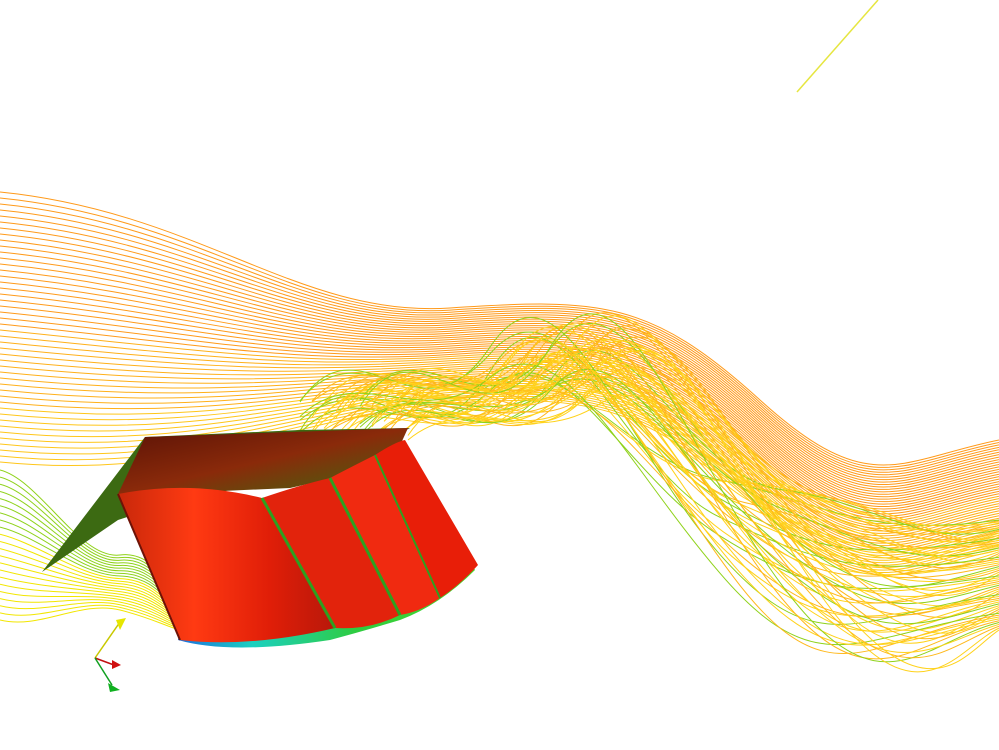 This screenshot has width=999, height=750. Describe the element at coordinates (837, 46) in the screenshot. I see `stray-streamline` at that location.